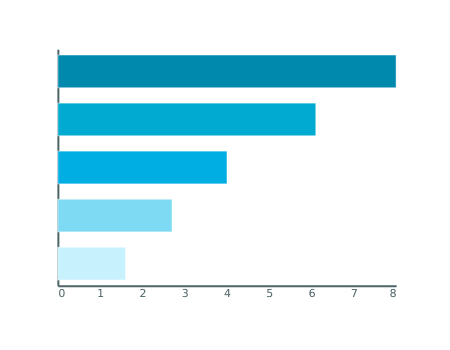 Image resolution: width=450 pixels, height=350 pixels. What do you see at coordinates (227, 293) in the screenshot?
I see `x-tick-label: 4` at bounding box center [227, 293].